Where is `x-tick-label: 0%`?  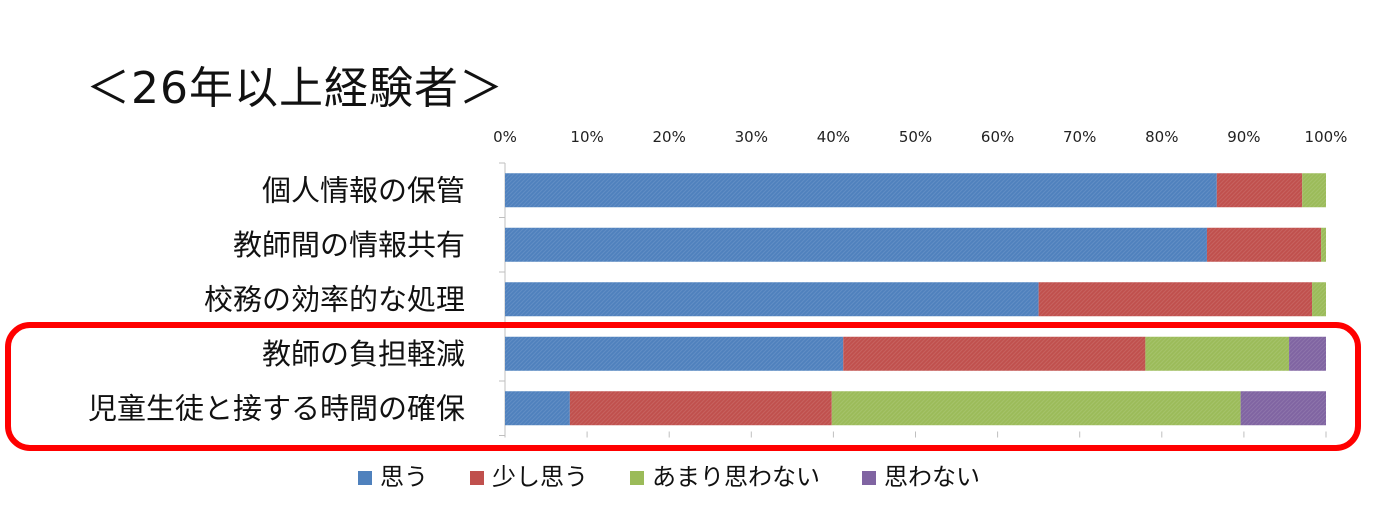 x-tick-label: 0% is located at coordinates (505, 137).